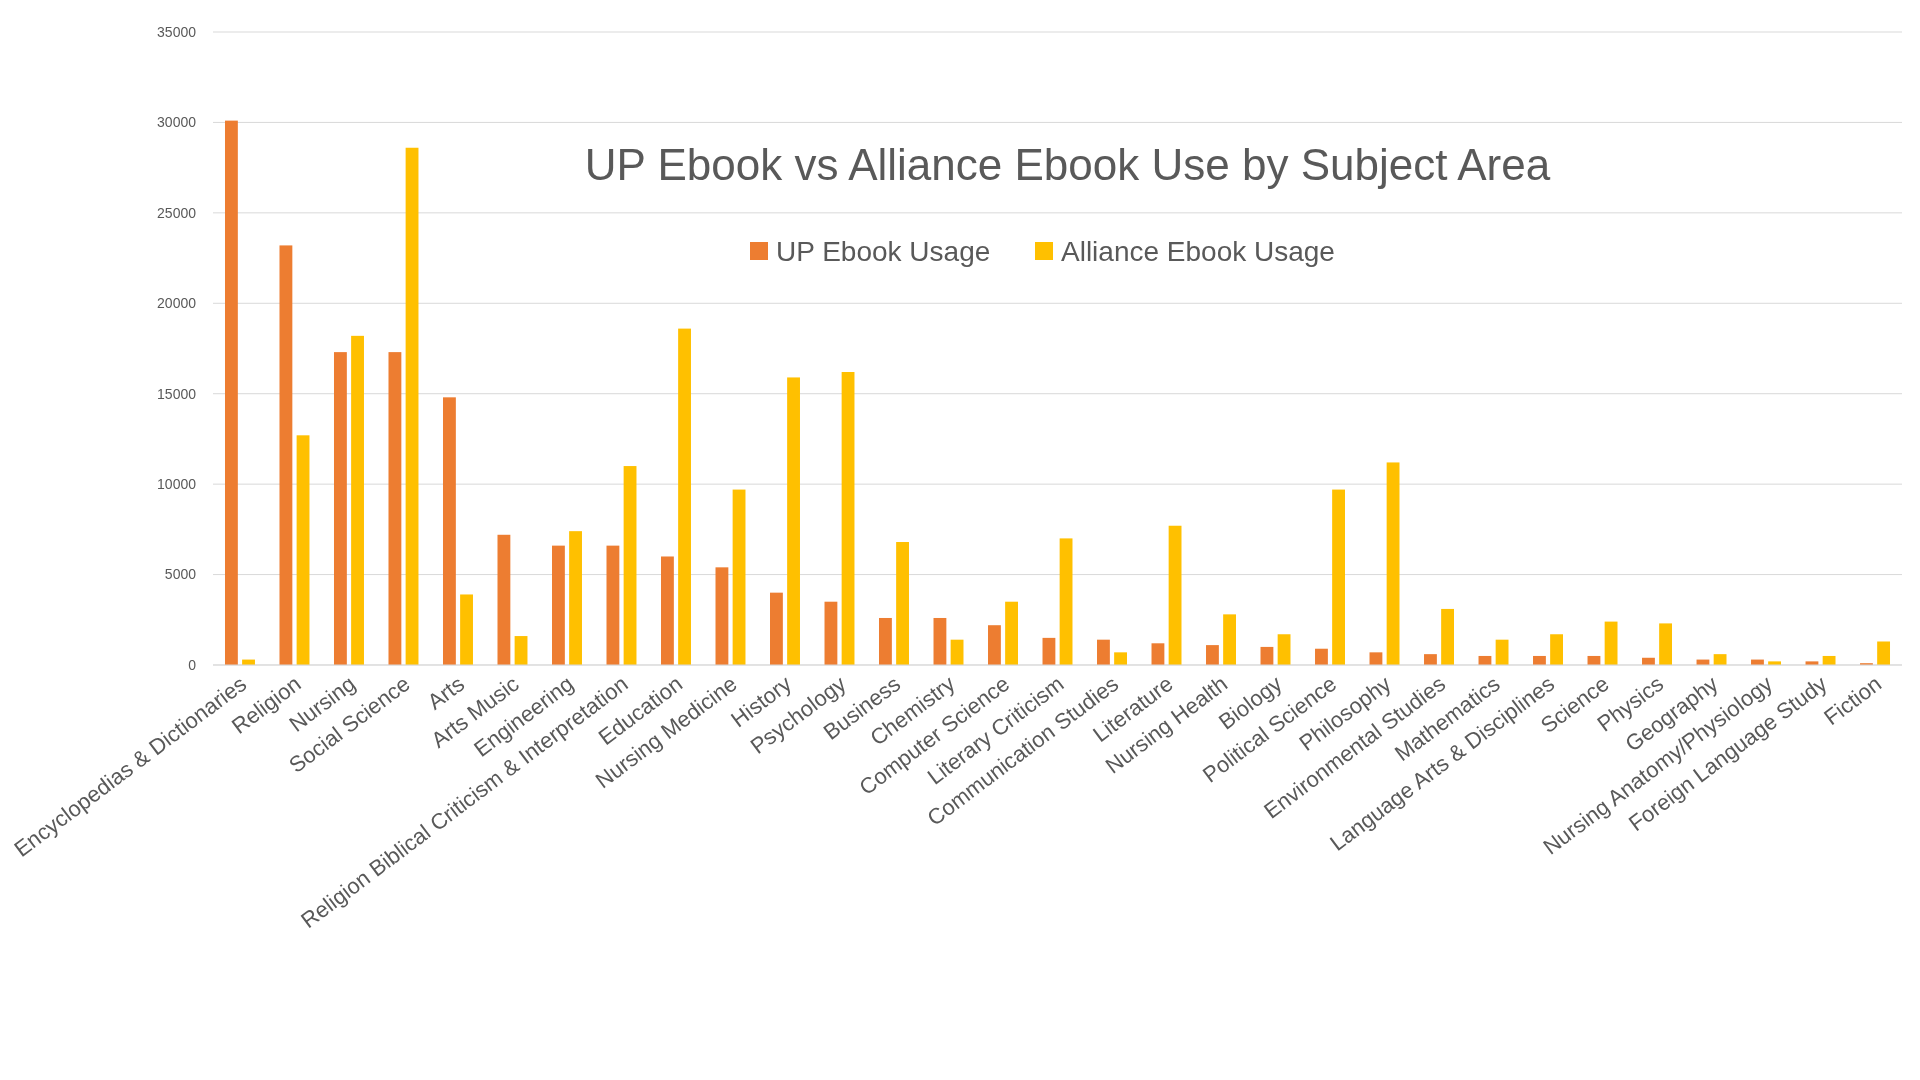 This screenshot has height=1080, width=1920. Describe the element at coordinates (1067, 164) in the screenshot. I see `text: UP Ebook vs Alliance Ebook Use by Subject Area` at that location.